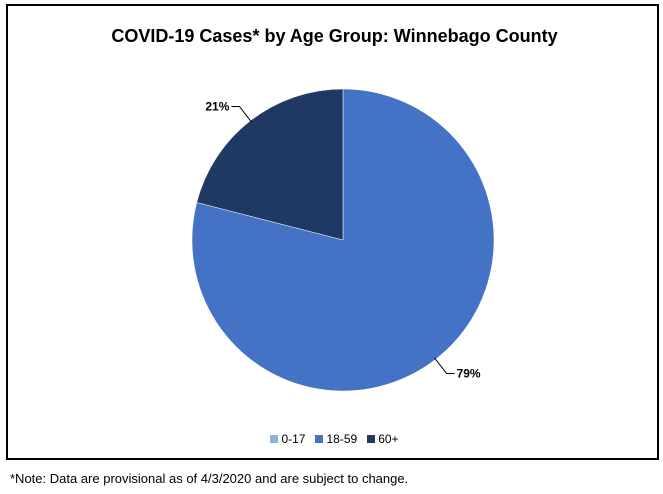  What do you see at coordinates (469, 374) in the screenshot?
I see `data-label: 79%` at bounding box center [469, 374].